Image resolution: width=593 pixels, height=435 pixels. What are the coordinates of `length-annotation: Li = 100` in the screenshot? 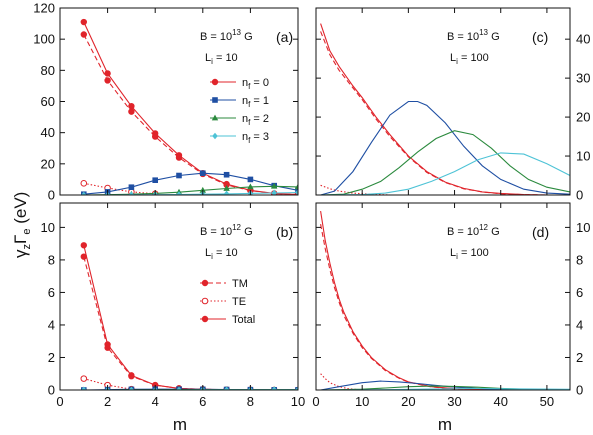 It's located at (469, 254).